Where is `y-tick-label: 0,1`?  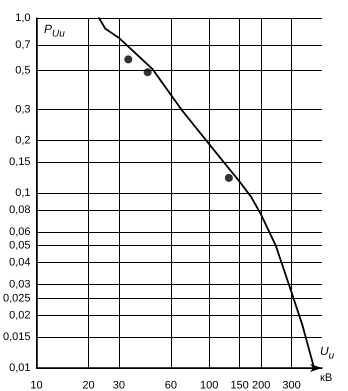 y-tick-label: 0,1 is located at coordinates (23, 193).